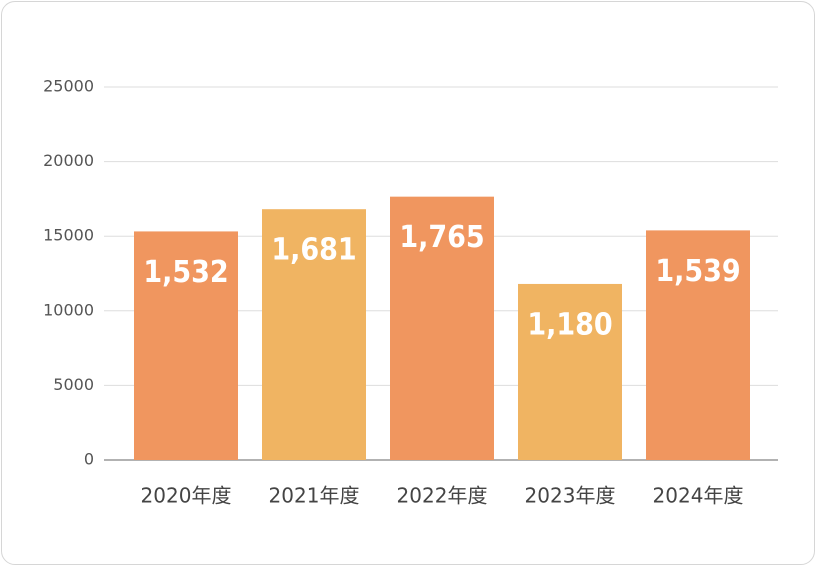  What do you see at coordinates (697, 271) in the screenshot?
I see `value-label: 1,539` at bounding box center [697, 271].